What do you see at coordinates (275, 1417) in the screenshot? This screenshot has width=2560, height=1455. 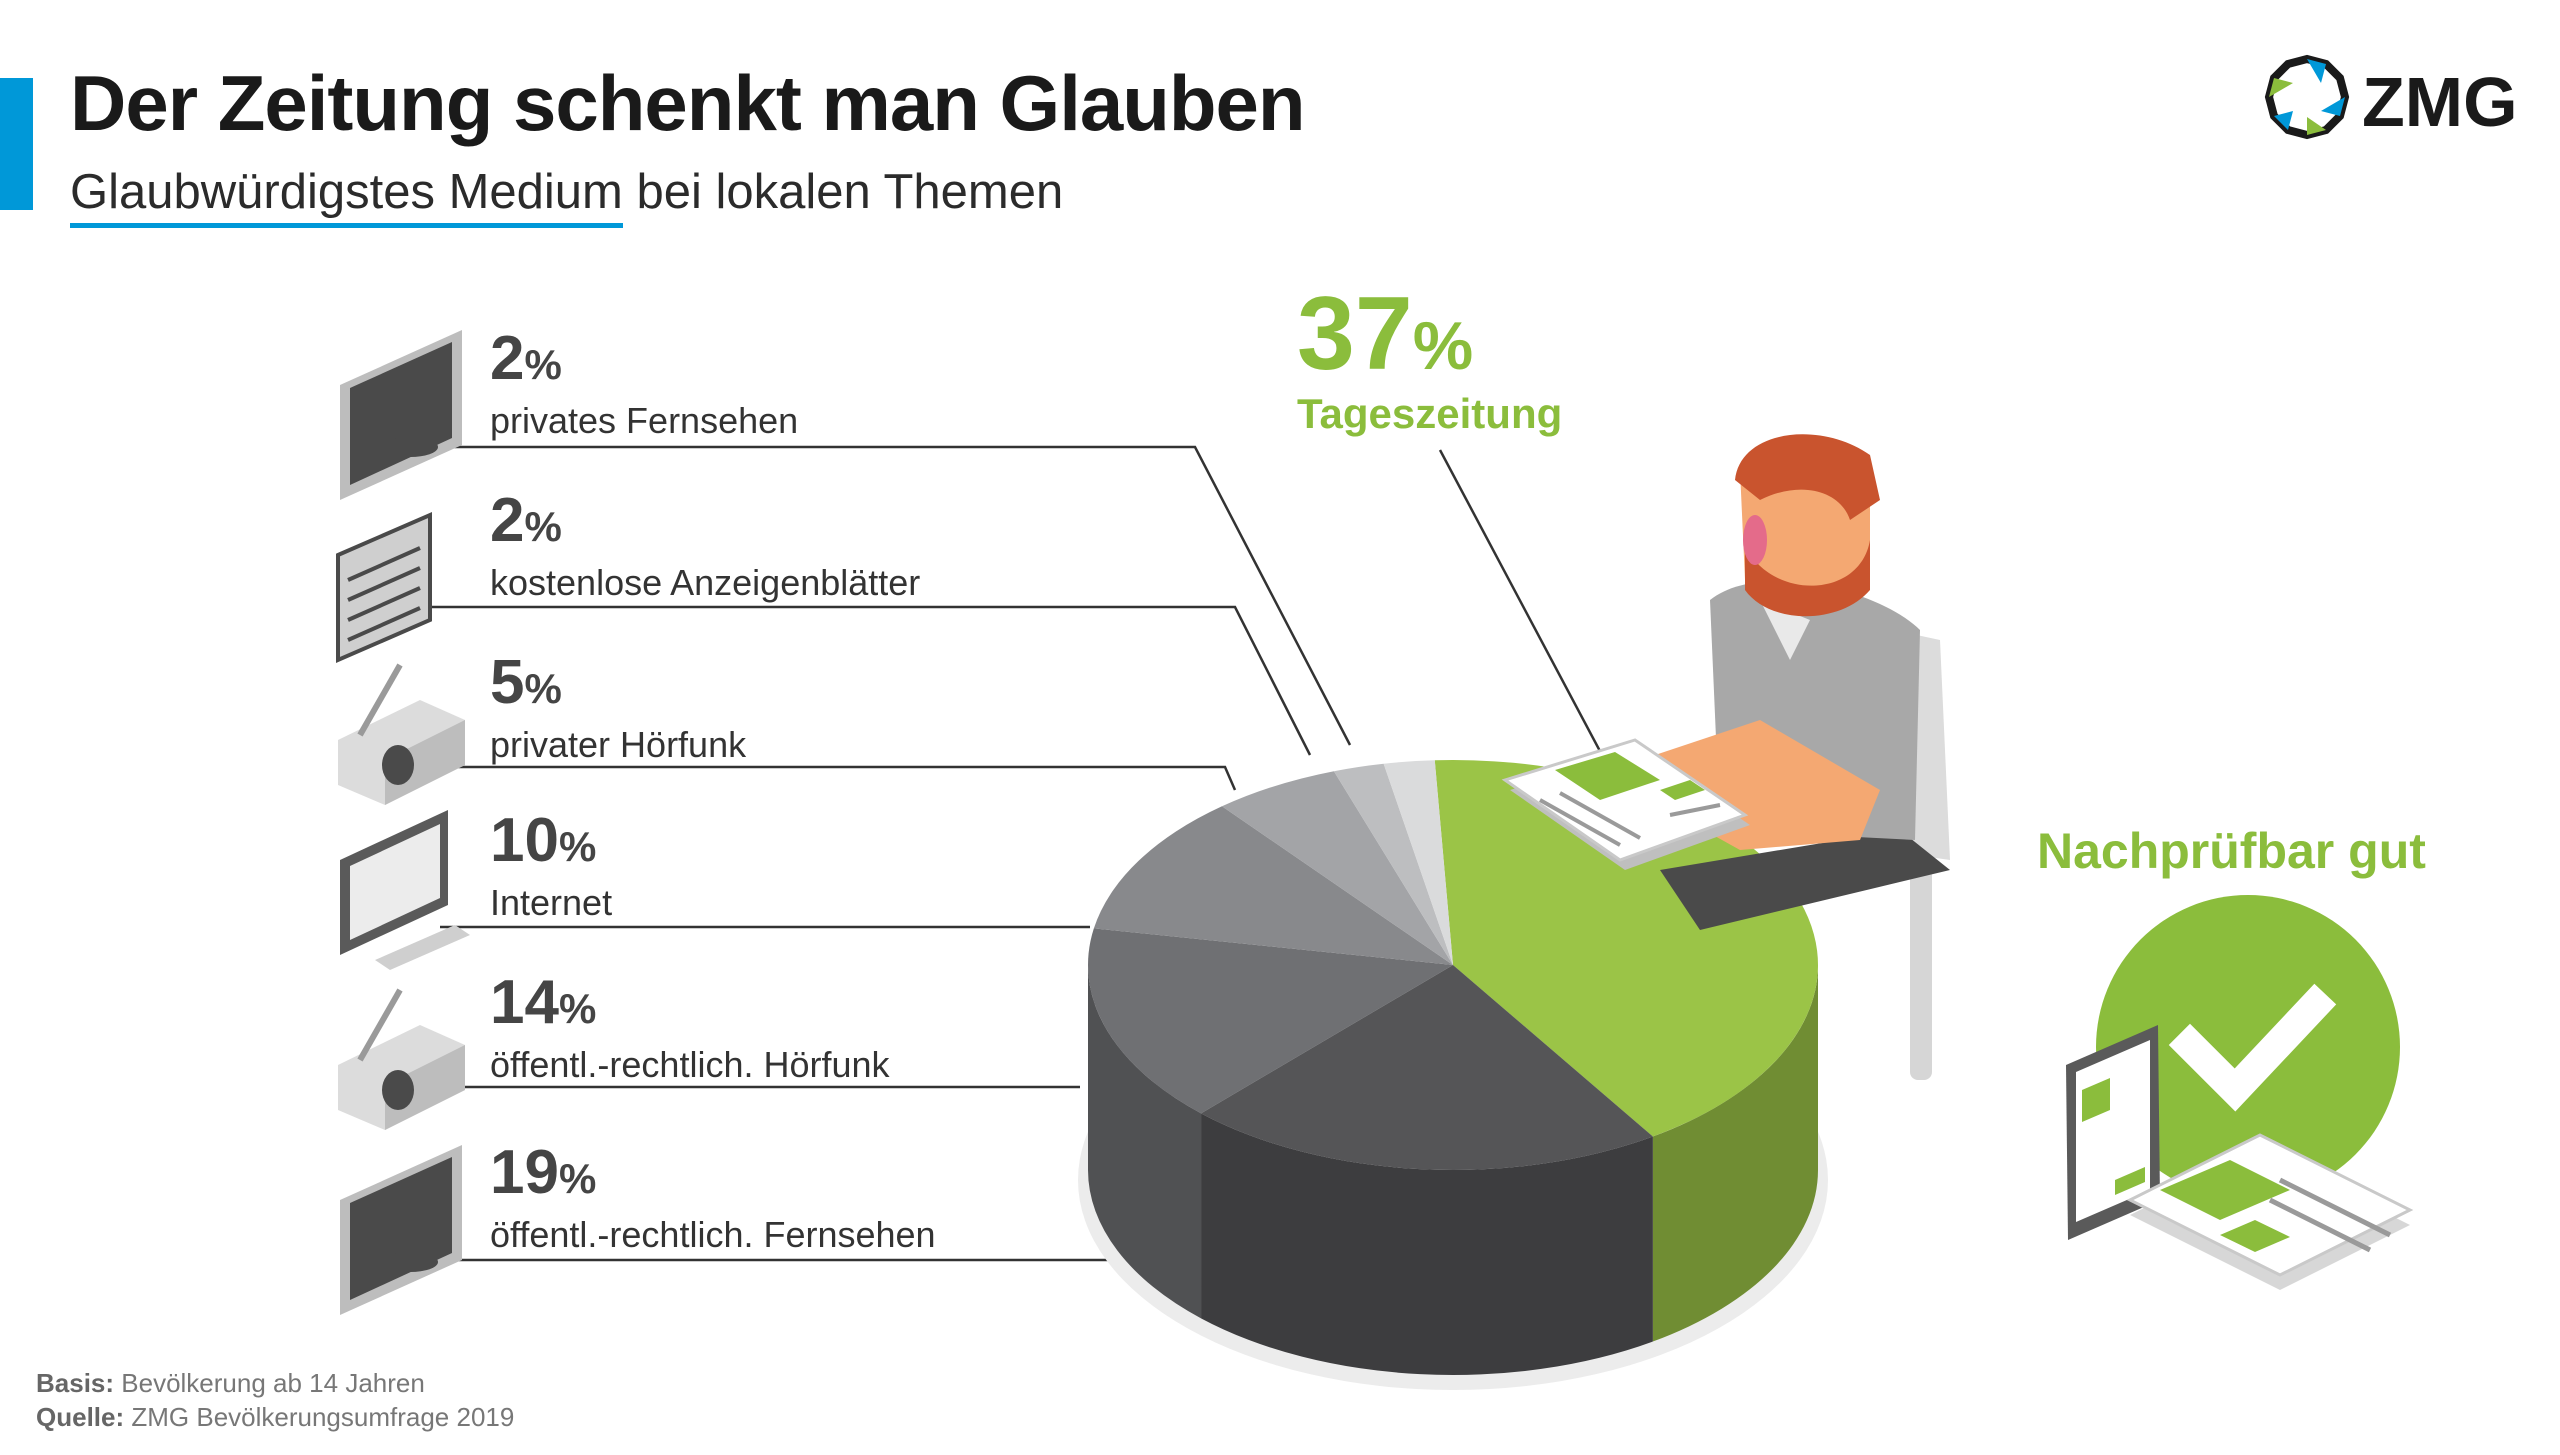 I see `footnote-source: Quelle: ZMG Bevölkerungsumfrage 2019` at bounding box center [275, 1417].